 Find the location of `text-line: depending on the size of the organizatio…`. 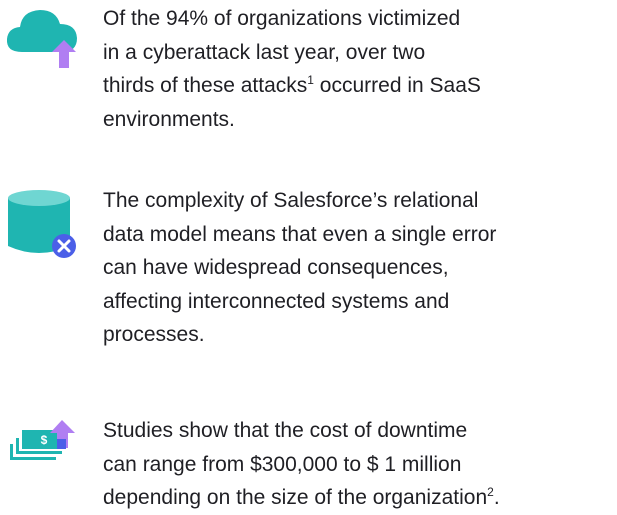

text-line: depending on the size of the organizatio… is located at coordinates (301, 498).